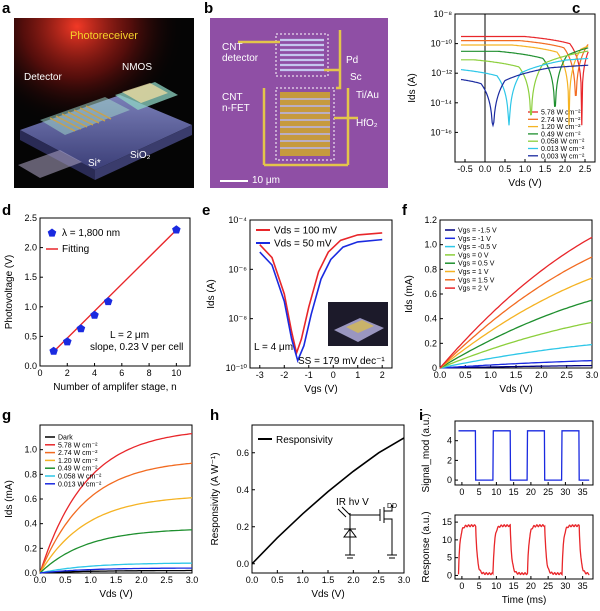 This screenshot has width=600, height=611. Describe the element at coordinates (237, 220) in the screenshot. I see `y-tick-label: 10⁻⁴` at that location.